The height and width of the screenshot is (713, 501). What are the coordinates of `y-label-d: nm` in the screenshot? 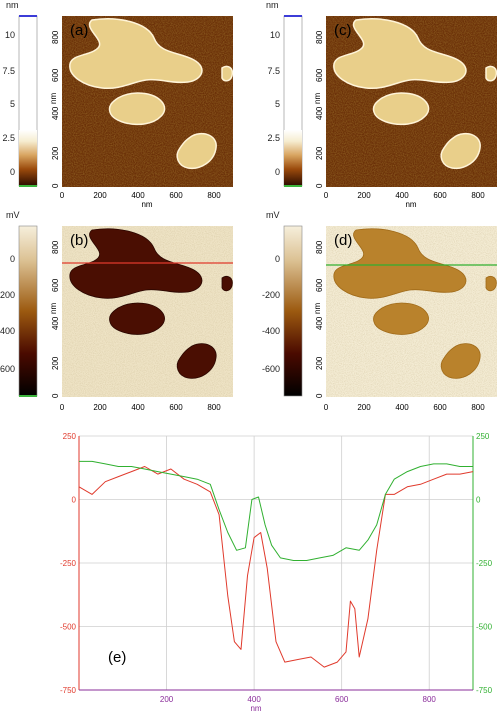 It's located at (317, 308).